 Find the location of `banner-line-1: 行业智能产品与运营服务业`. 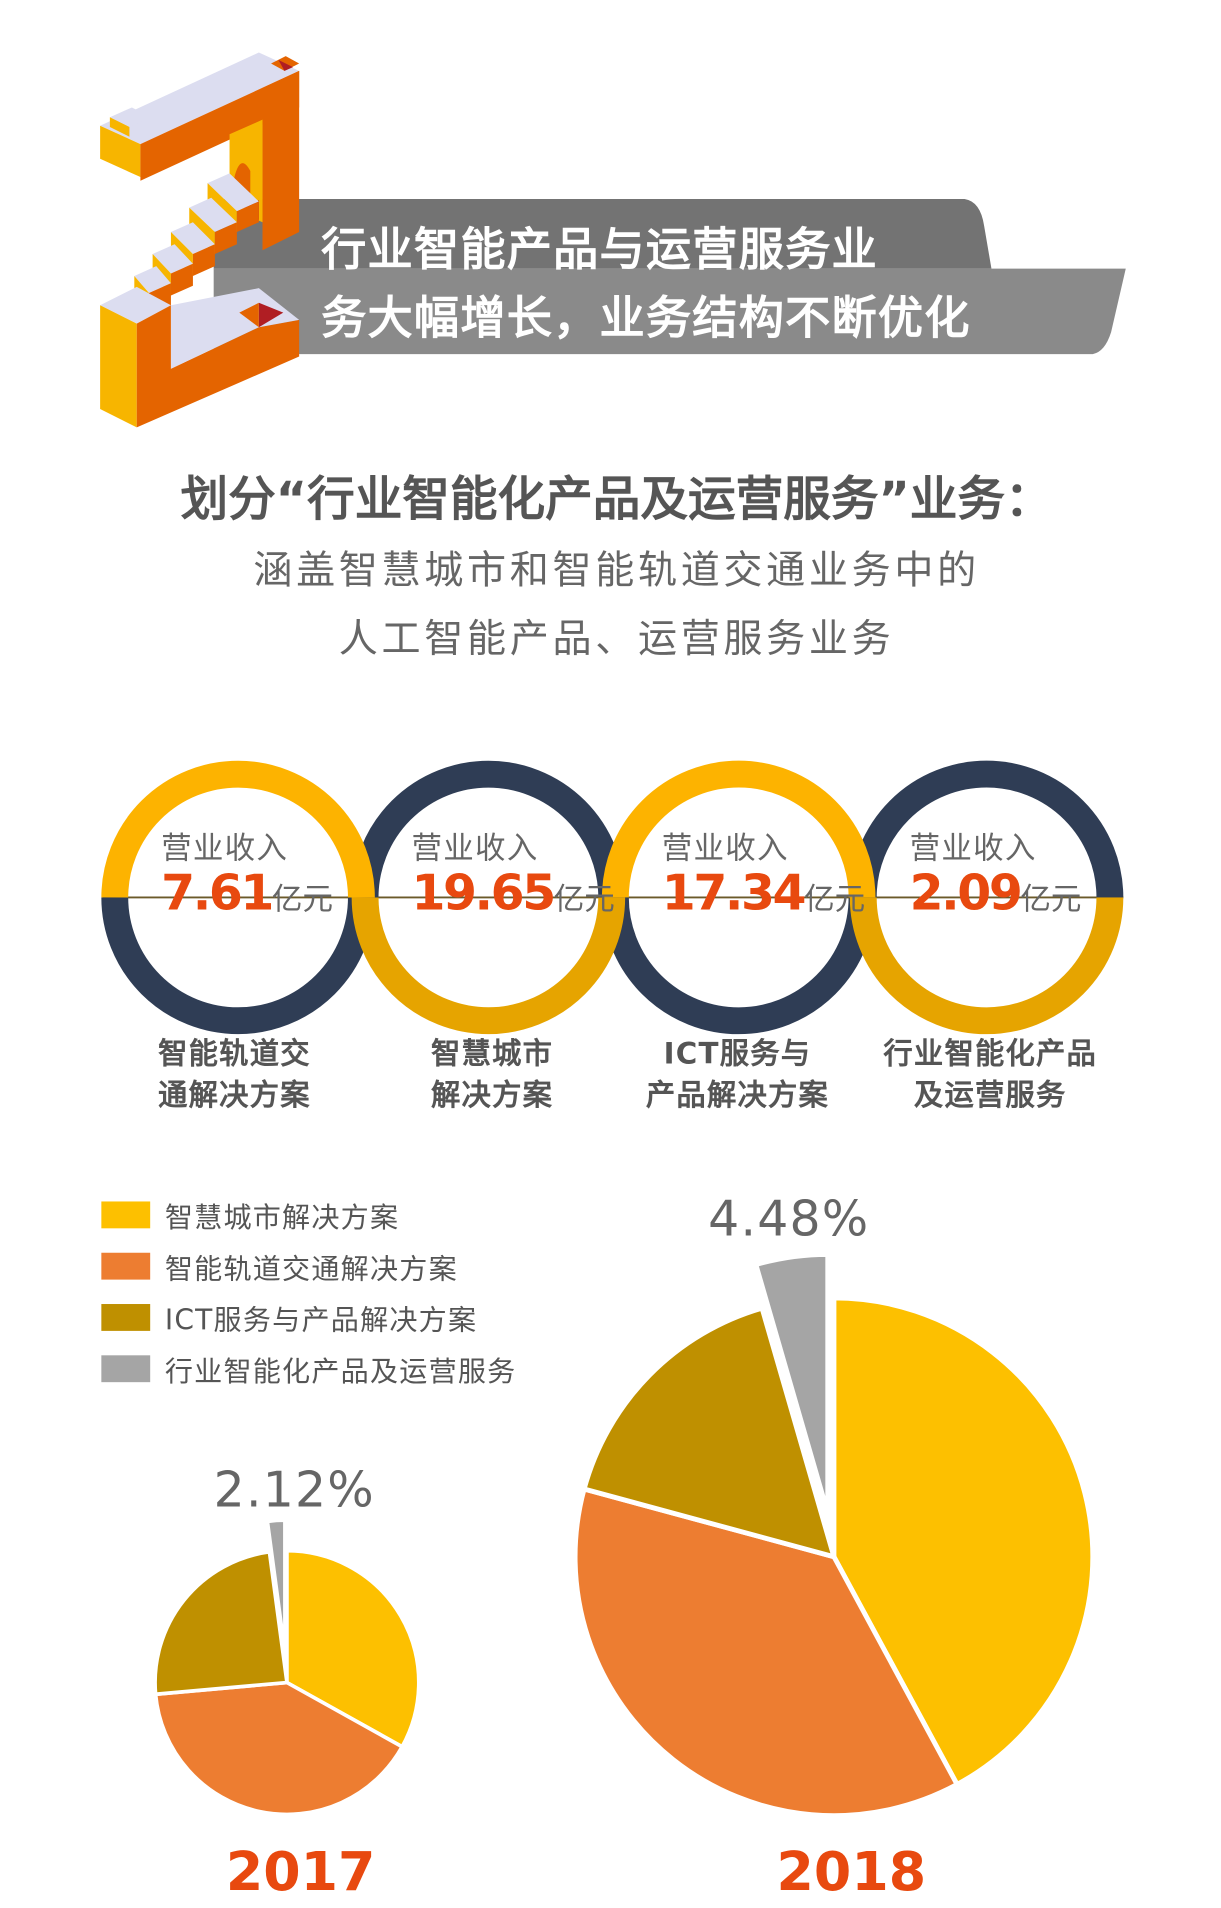

banner-line-1: 行业智能产品与运营服务业 is located at coordinates (599, 249).